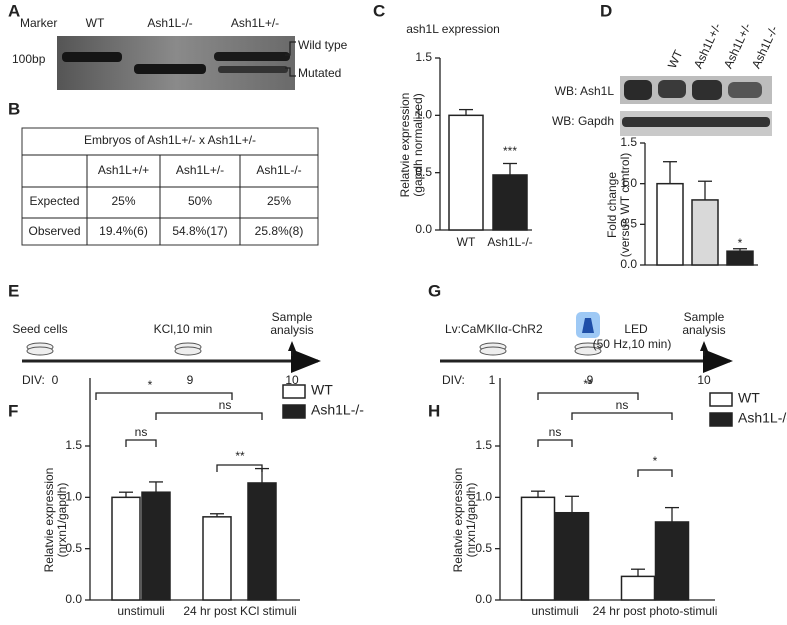  What do you see at coordinates (588, 325) in the screenshot?
I see `led-icon` at bounding box center [588, 325].